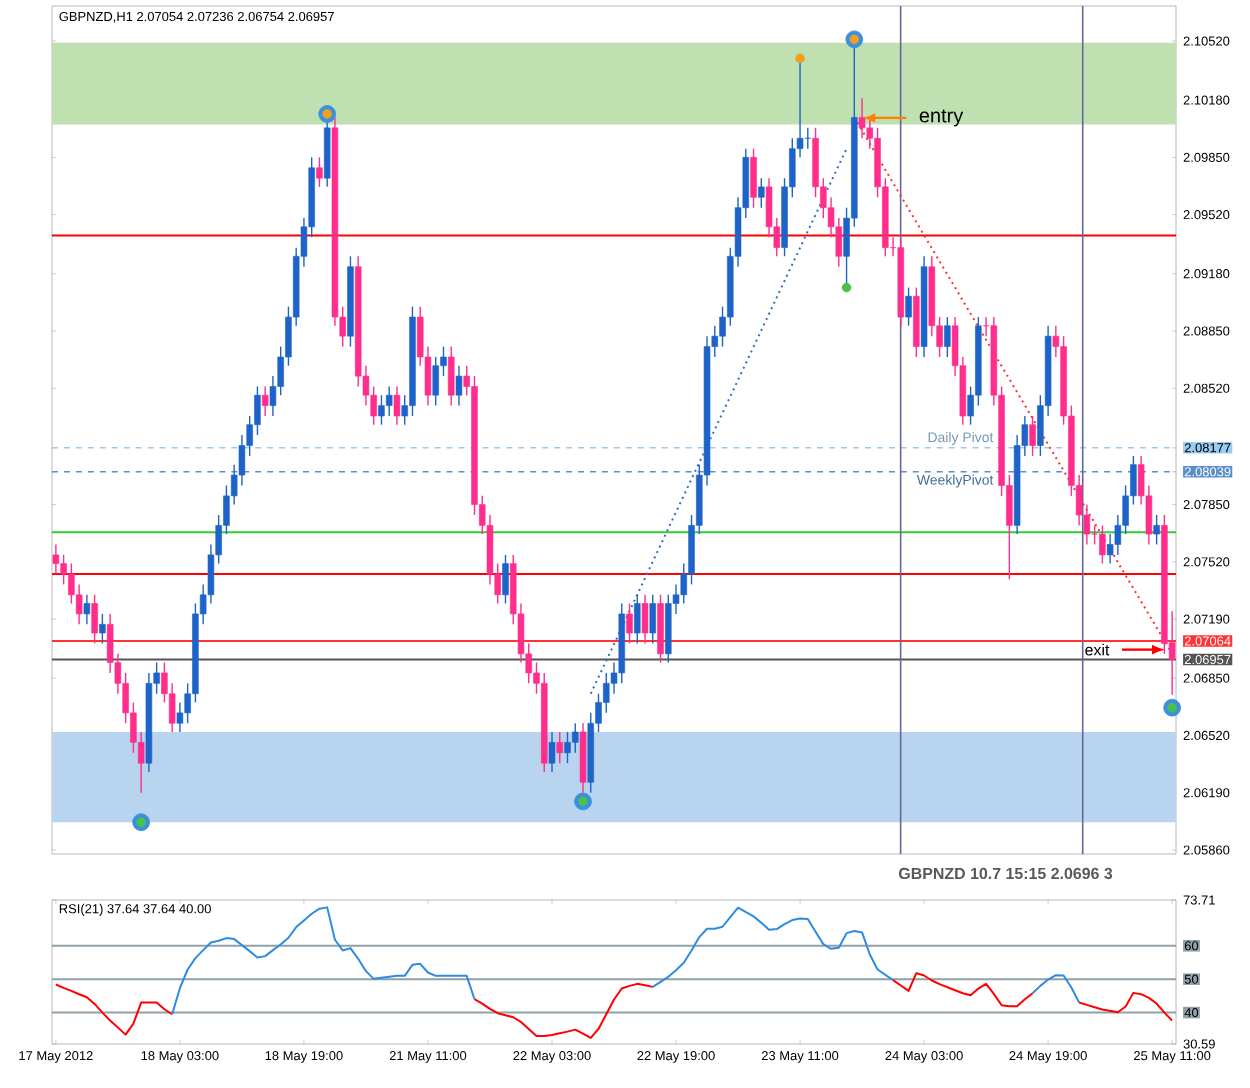 The image size is (1250, 1088). What do you see at coordinates (941, 118) in the screenshot?
I see `annotation: entry` at bounding box center [941, 118].